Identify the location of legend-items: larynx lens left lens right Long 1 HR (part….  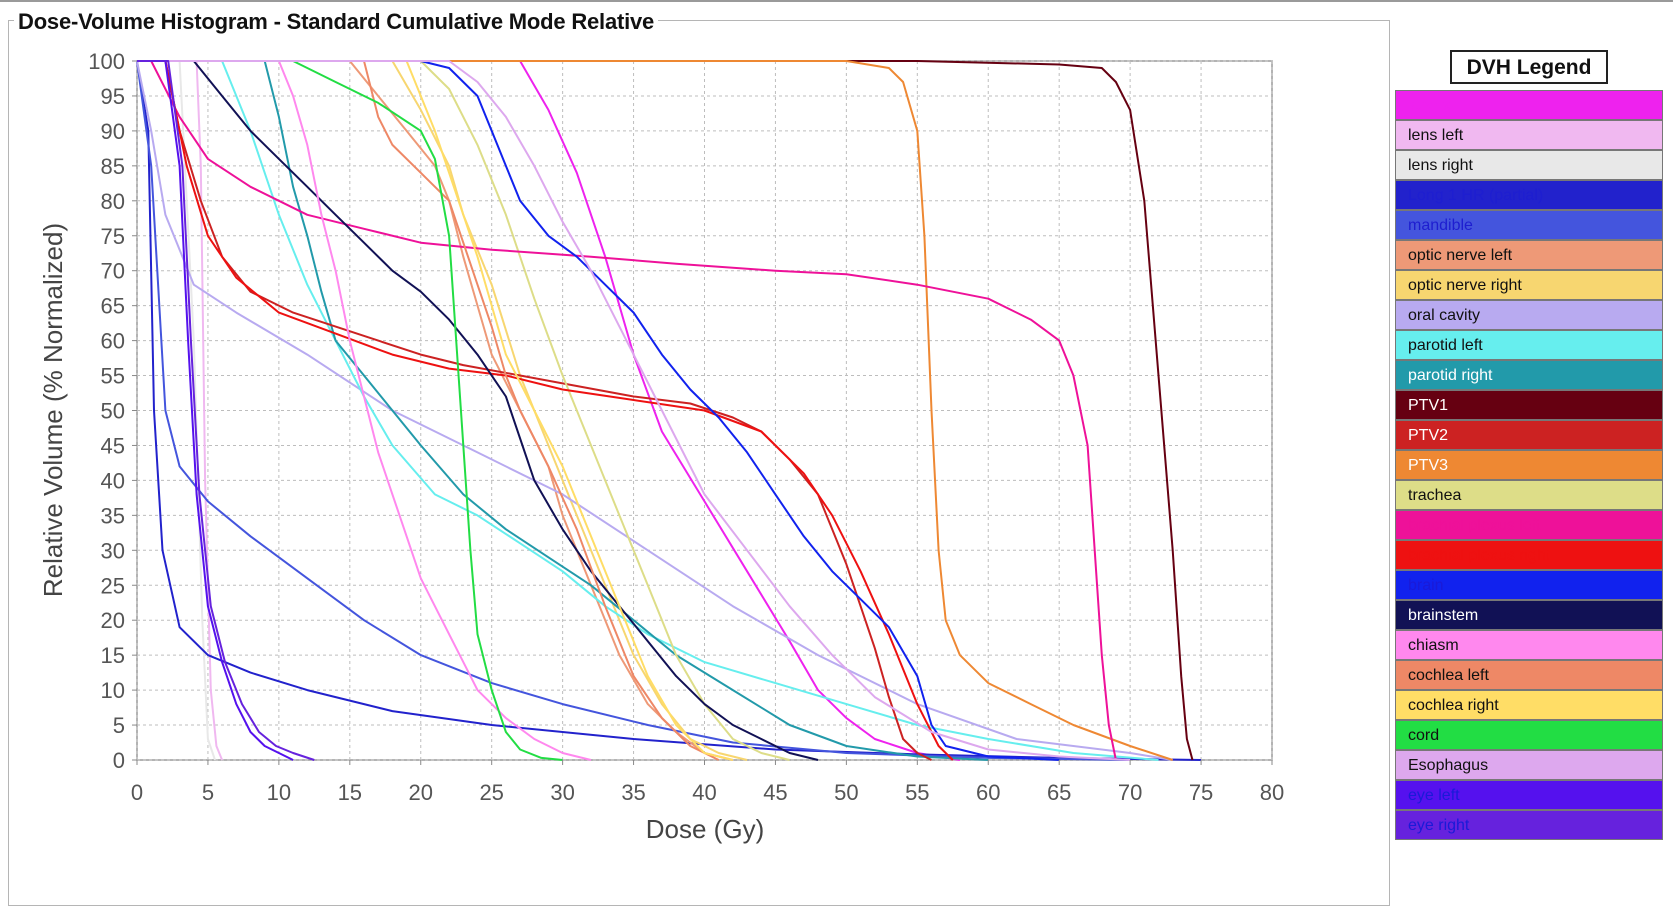
(1529, 465).